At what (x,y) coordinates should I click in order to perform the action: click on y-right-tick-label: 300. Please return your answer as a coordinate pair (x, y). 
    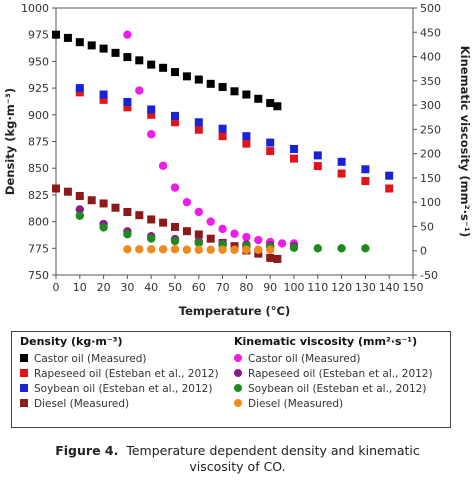
    Looking at the image, I should click on (430, 105).